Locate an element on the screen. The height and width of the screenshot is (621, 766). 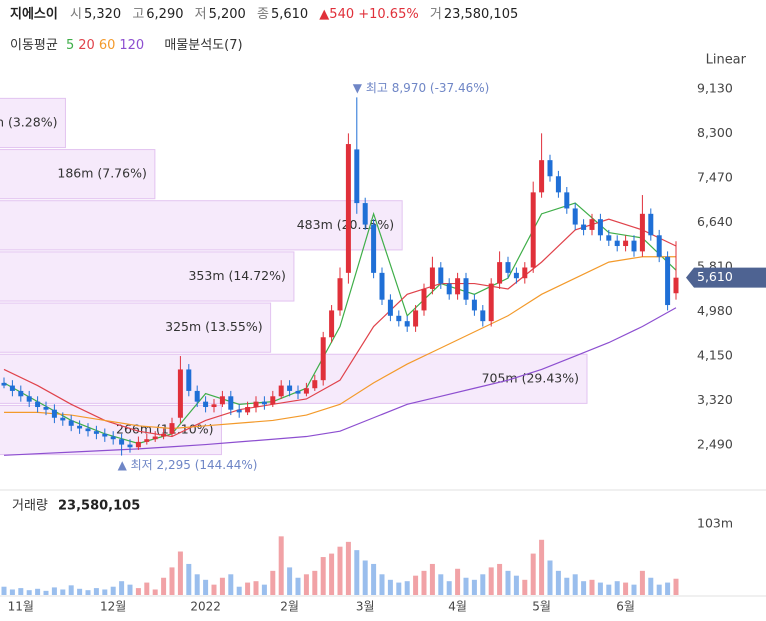
legend-item: 120 is located at coordinates (132, 45).